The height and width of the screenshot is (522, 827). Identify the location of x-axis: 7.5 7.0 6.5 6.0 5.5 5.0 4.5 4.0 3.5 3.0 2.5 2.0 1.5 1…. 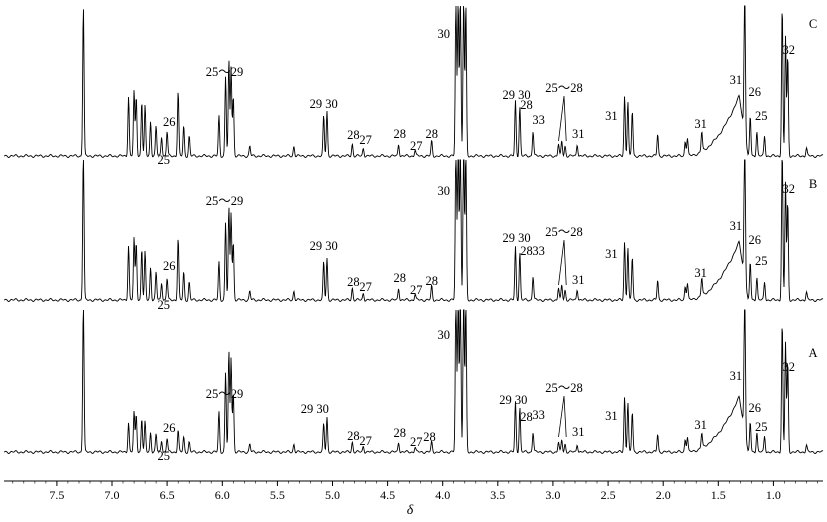
(413, 491).